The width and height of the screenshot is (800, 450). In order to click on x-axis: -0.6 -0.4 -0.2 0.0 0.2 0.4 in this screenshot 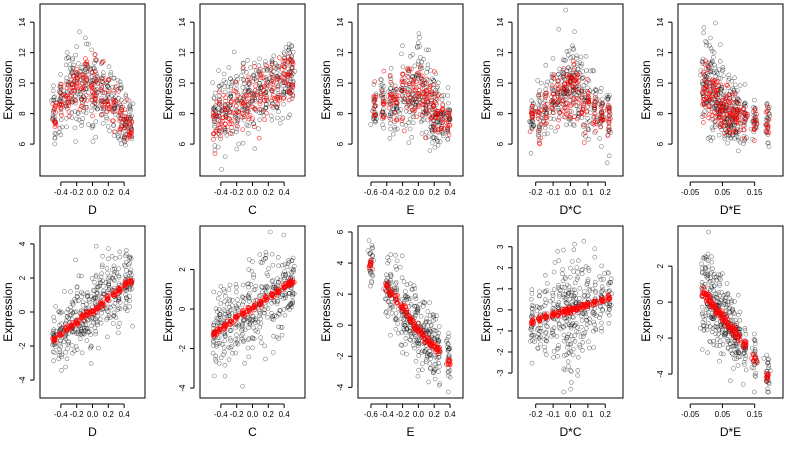, I will do `click(410, 189)`.